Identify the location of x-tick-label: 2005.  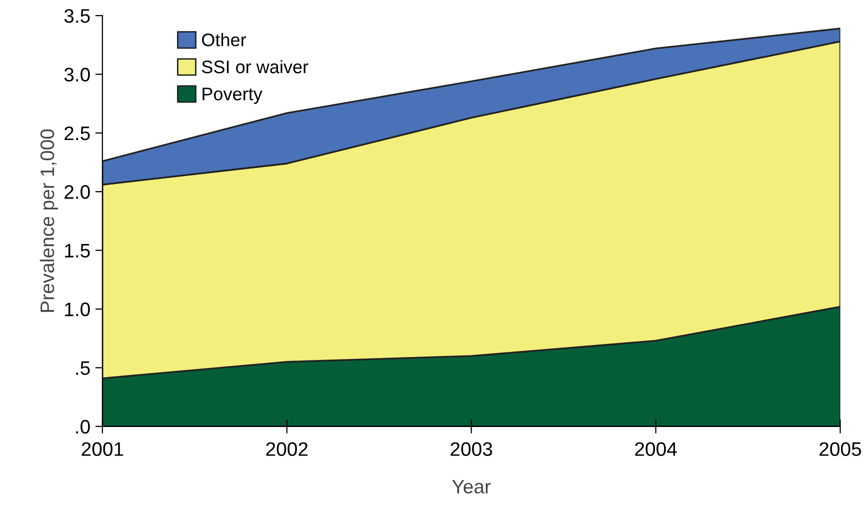
(841, 449).